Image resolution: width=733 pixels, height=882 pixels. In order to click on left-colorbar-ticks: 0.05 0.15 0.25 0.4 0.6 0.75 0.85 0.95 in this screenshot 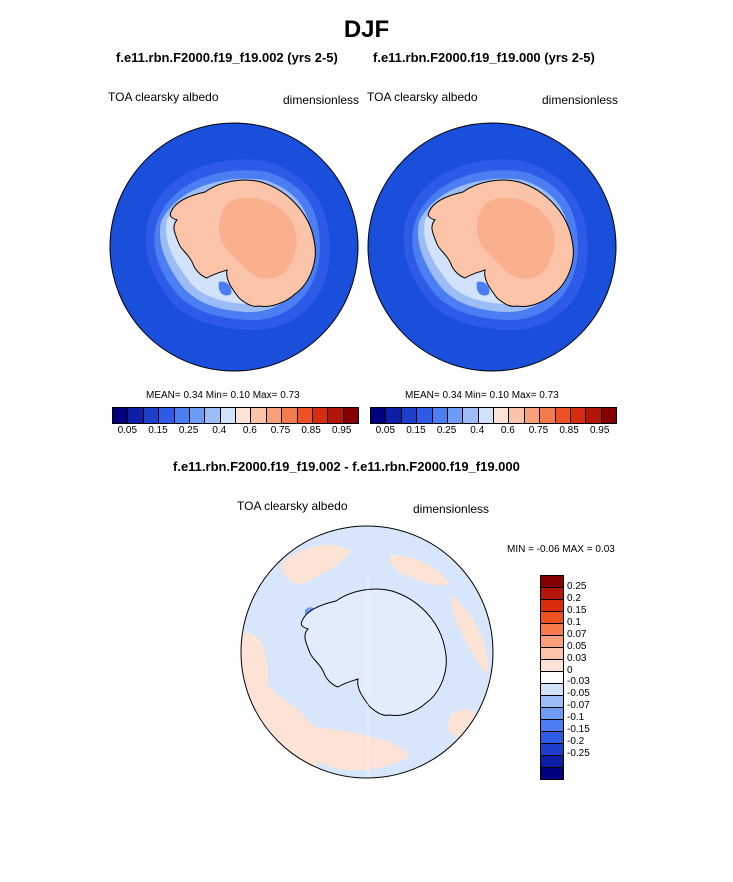, I will do `click(234, 432)`.